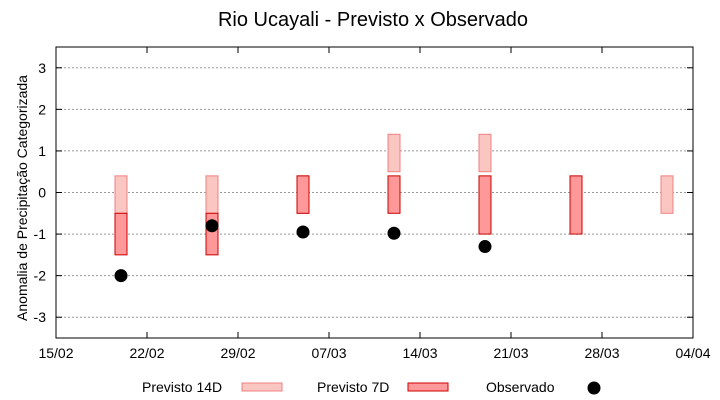  I want to click on x-tick-label: 04/04, so click(692, 353).